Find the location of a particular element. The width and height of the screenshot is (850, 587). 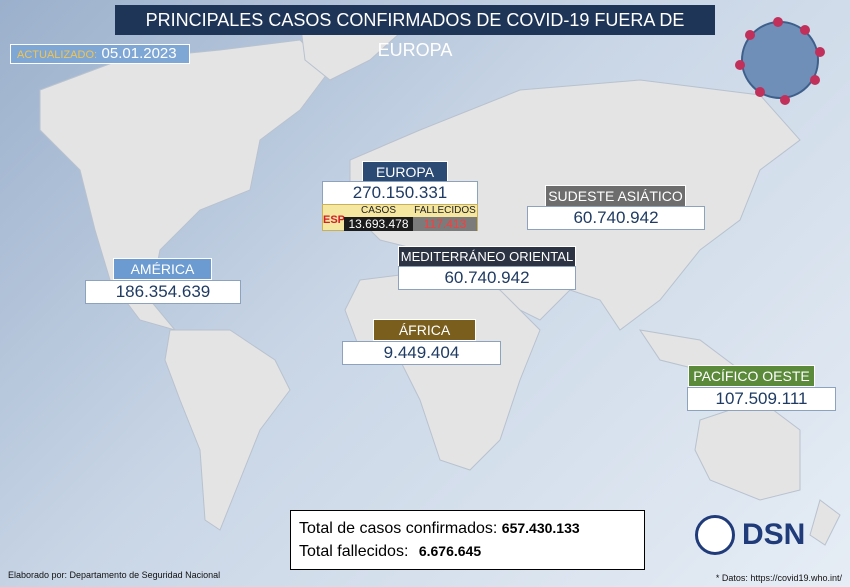

updated-label: ACTUALIZADO: is located at coordinates (57, 55).